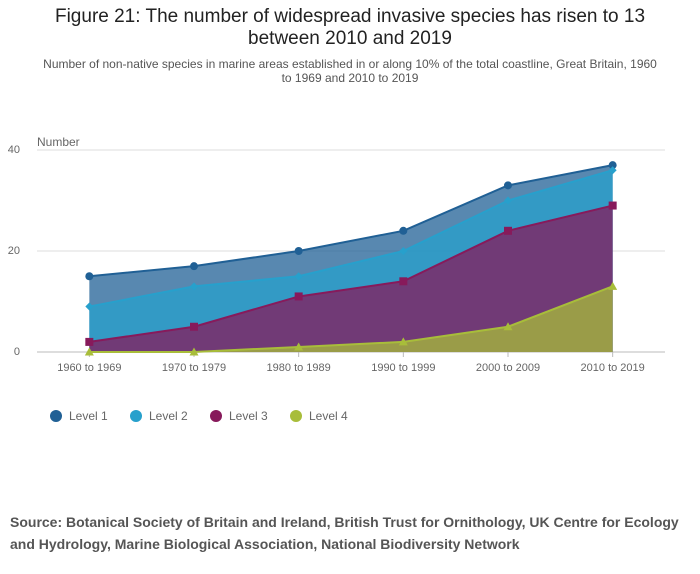  What do you see at coordinates (168, 416) in the screenshot?
I see `legend-label: Level 2` at bounding box center [168, 416].